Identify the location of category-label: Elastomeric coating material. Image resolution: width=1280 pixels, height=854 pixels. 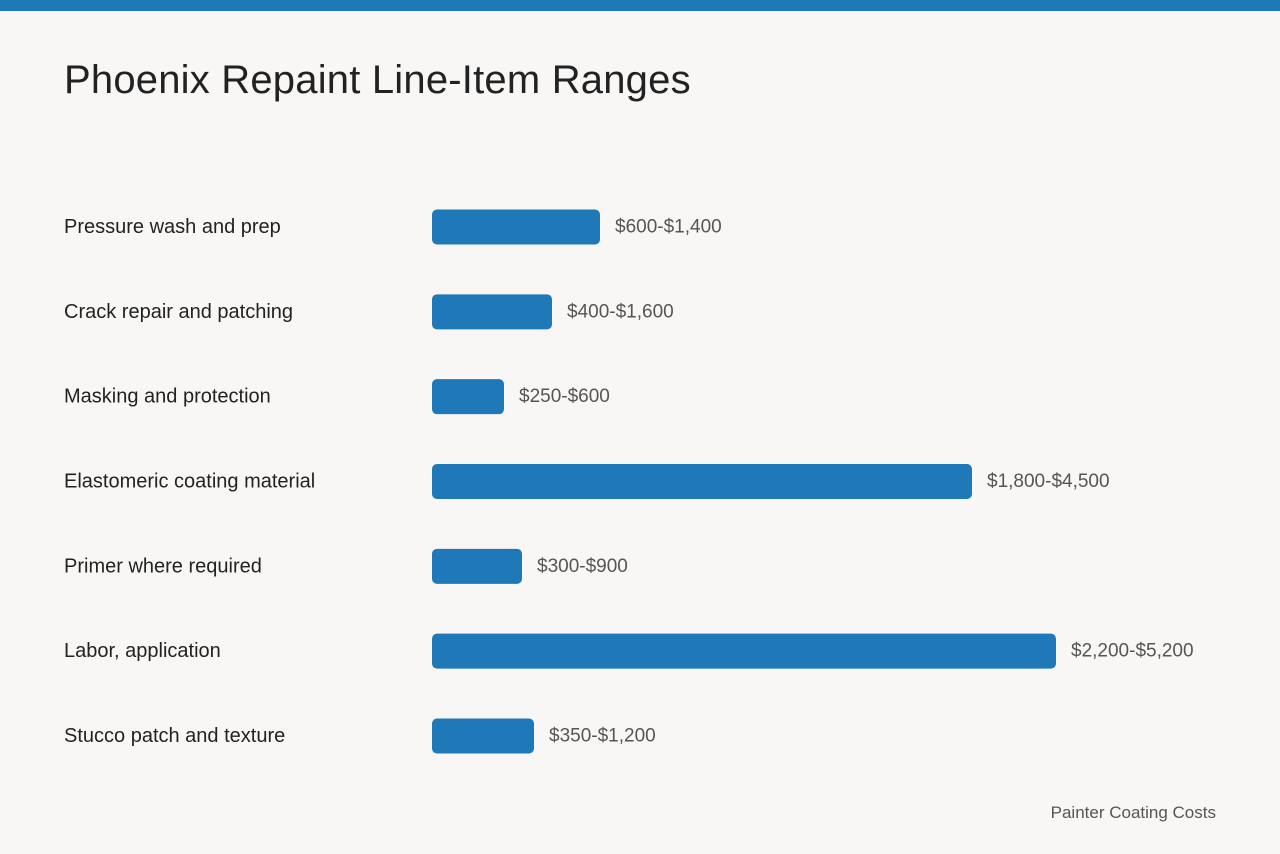
(189, 481).